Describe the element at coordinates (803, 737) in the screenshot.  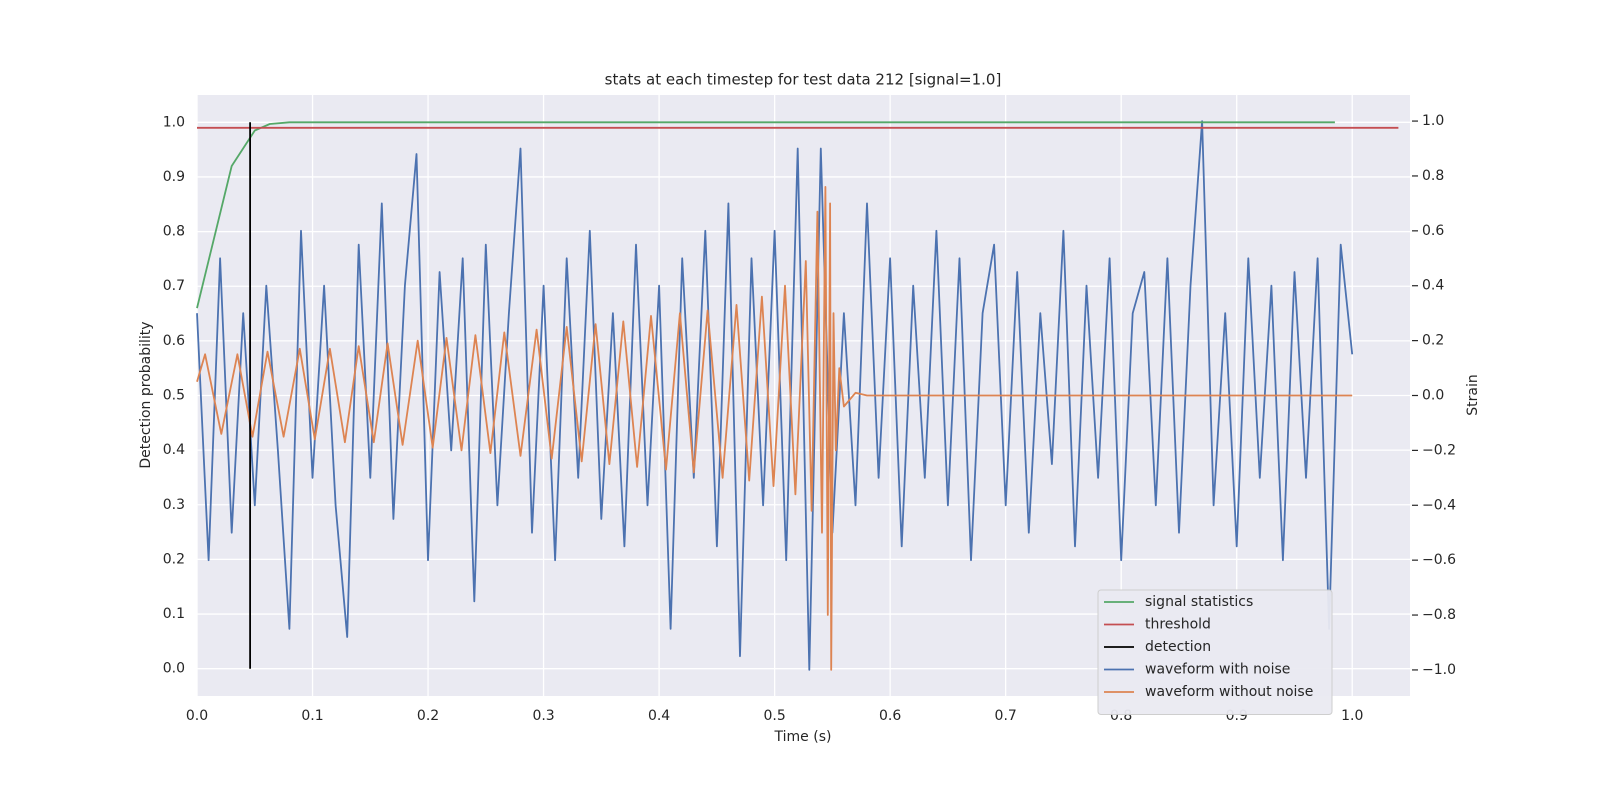
I see `x-axis-label: Time (s)` at that location.